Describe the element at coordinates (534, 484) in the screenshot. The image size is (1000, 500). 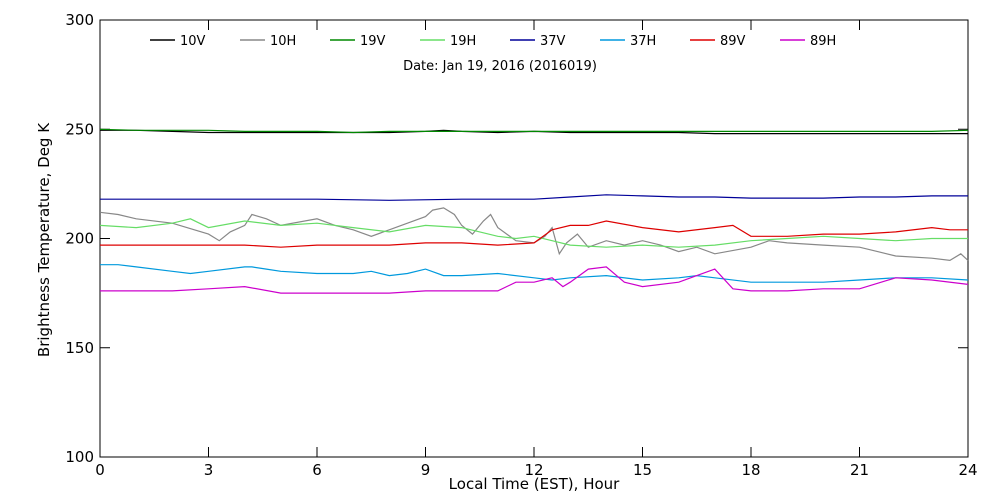
I see `x-axis-title: Local Time (EST), Hour` at that location.